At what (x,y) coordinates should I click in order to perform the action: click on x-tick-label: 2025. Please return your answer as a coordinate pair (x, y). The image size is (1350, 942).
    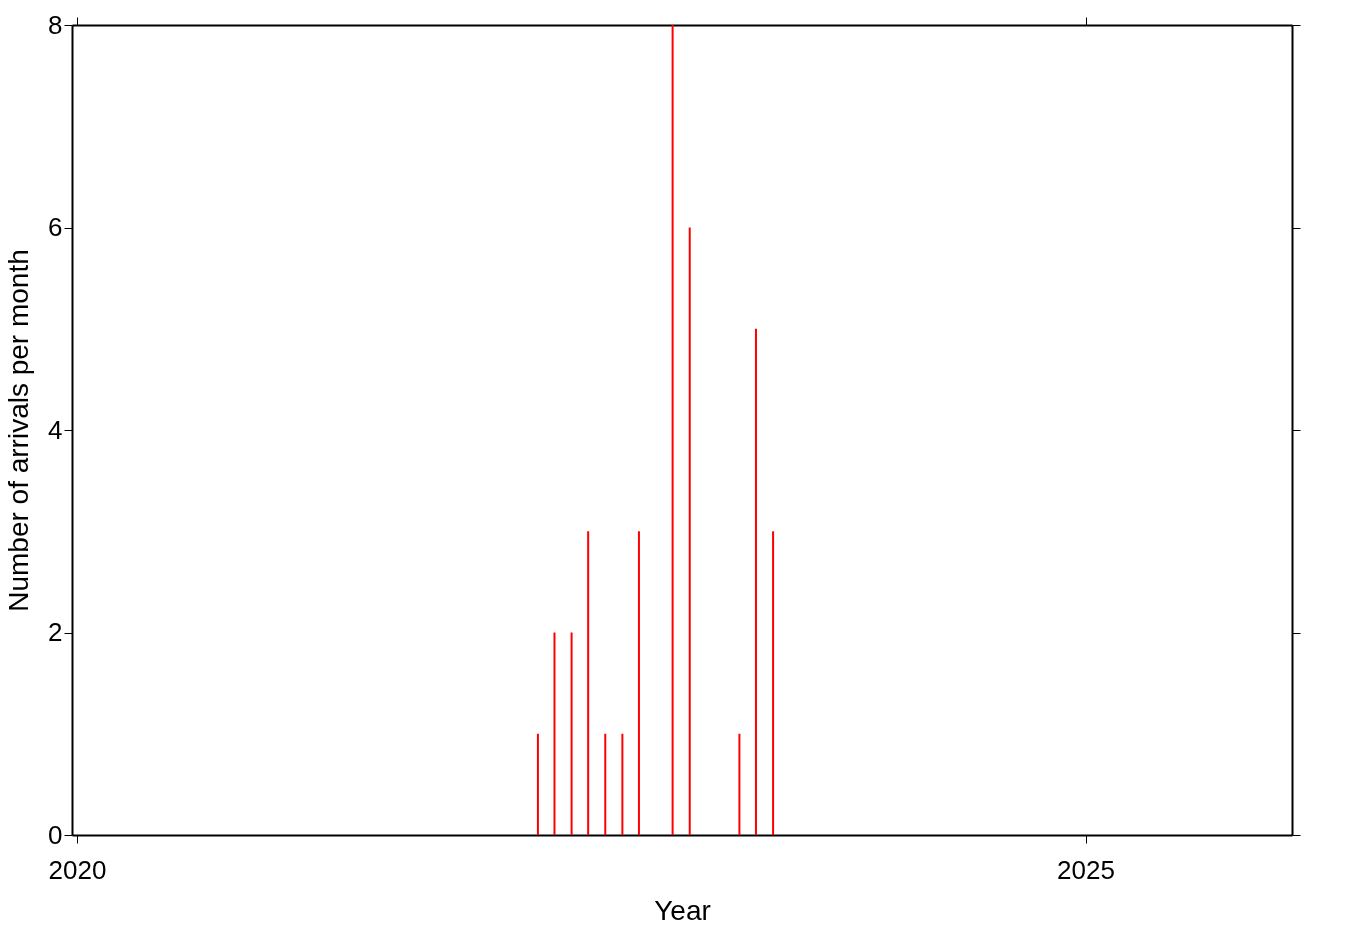
    Looking at the image, I should click on (1086, 869).